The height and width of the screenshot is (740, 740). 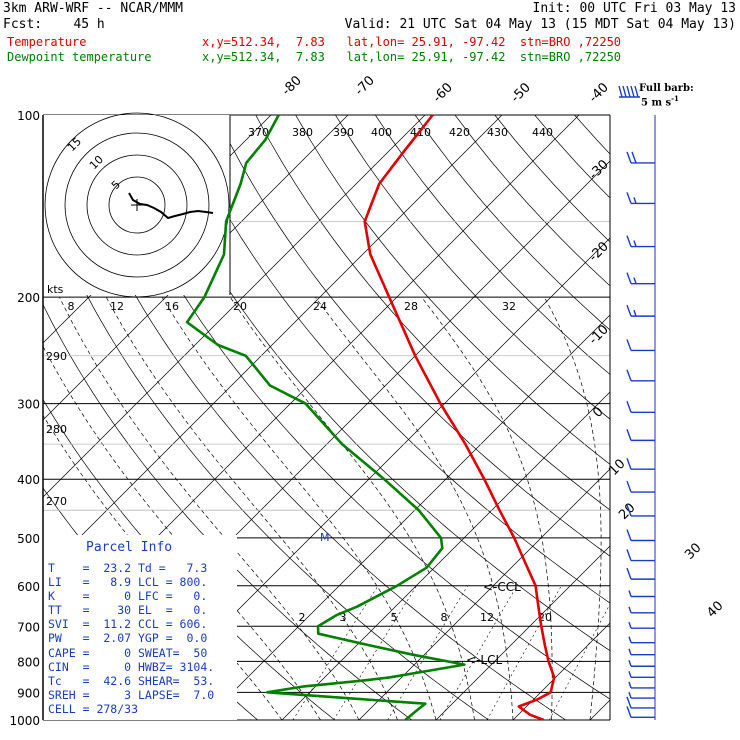 I want to click on parcel-row: CIN = 0 HWBZ= 3104., so click(x=131, y=666).